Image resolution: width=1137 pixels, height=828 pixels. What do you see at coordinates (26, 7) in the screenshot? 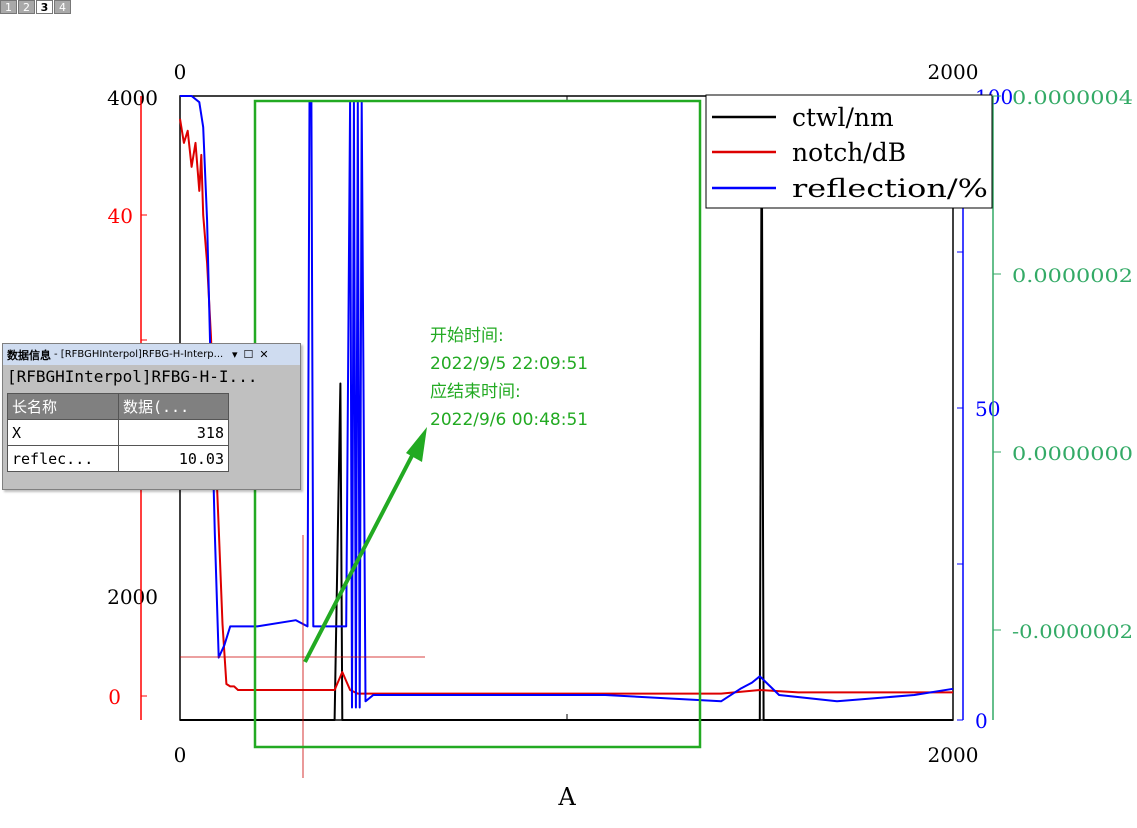
I see `layer-tab-2: 2` at bounding box center [26, 7].